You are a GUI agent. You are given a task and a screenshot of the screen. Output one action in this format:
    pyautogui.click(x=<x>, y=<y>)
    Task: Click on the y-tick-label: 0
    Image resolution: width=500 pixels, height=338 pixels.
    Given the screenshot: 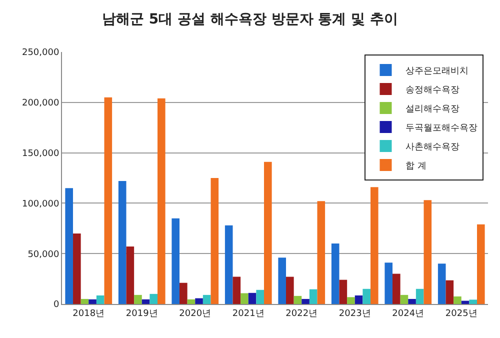 What is the action you would take?
    pyautogui.click(x=56, y=305)
    